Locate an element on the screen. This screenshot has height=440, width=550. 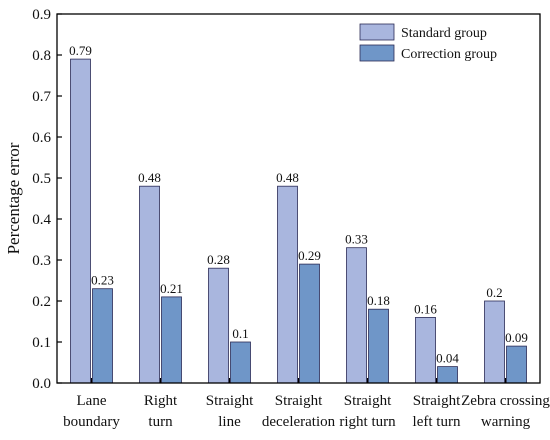
x-tick-label: right turn is located at coordinates (367, 422).